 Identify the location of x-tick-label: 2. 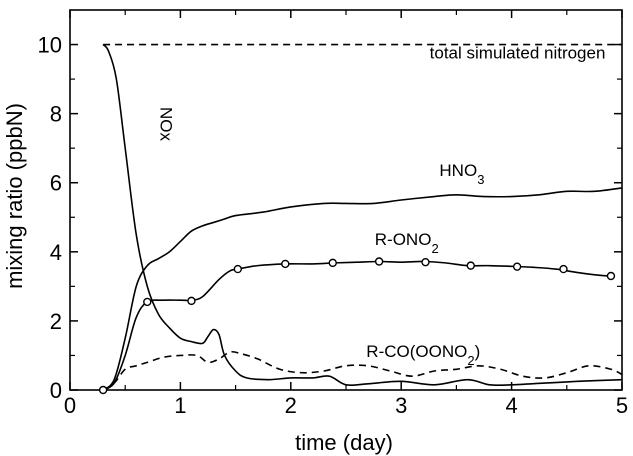
(291, 405).